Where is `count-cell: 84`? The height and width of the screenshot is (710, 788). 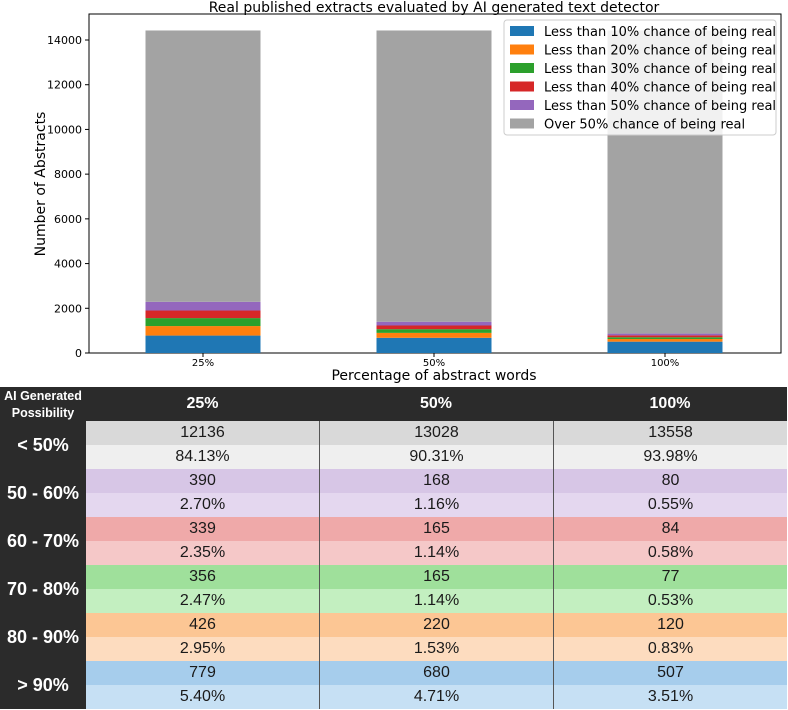
count-cell: 84 is located at coordinates (670, 529).